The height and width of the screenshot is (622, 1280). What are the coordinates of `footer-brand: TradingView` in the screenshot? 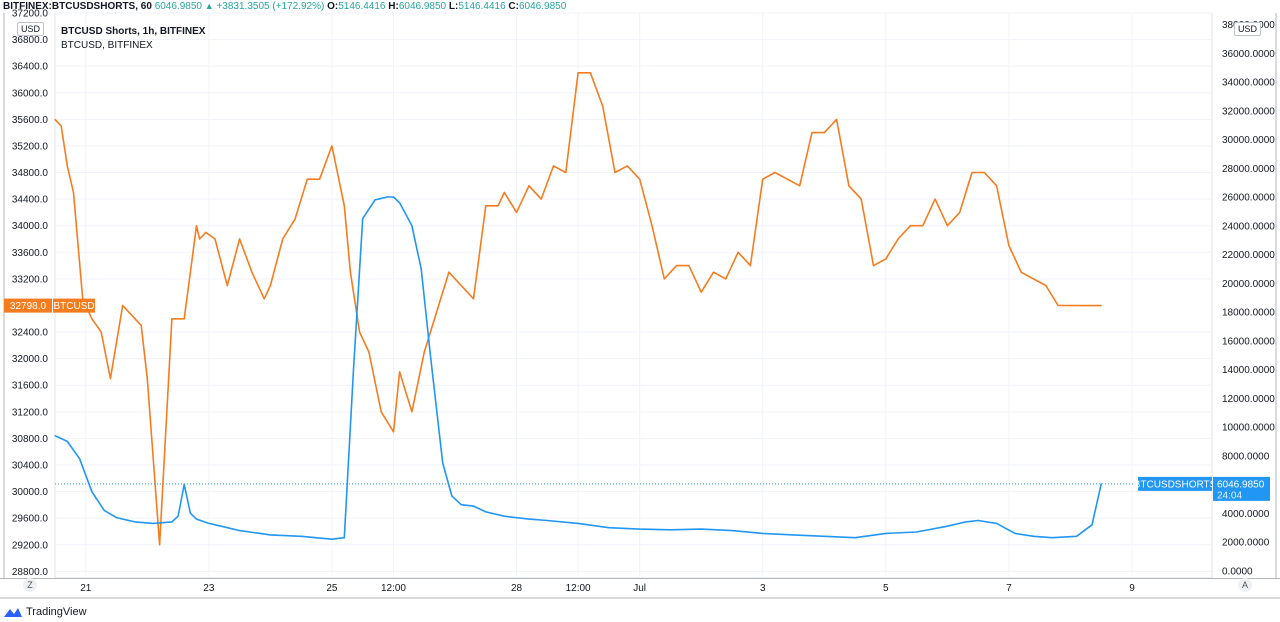 It's located at (45, 612).